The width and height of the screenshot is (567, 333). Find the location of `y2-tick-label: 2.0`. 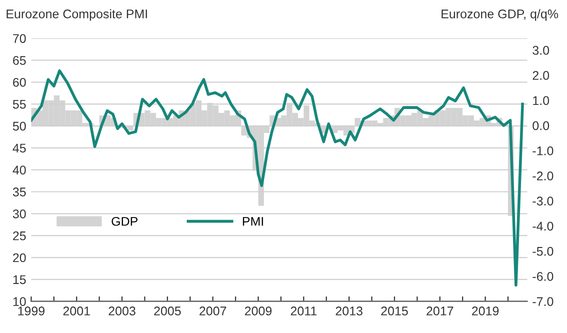

y2-tick-label: 2.0 is located at coordinates (541, 75).